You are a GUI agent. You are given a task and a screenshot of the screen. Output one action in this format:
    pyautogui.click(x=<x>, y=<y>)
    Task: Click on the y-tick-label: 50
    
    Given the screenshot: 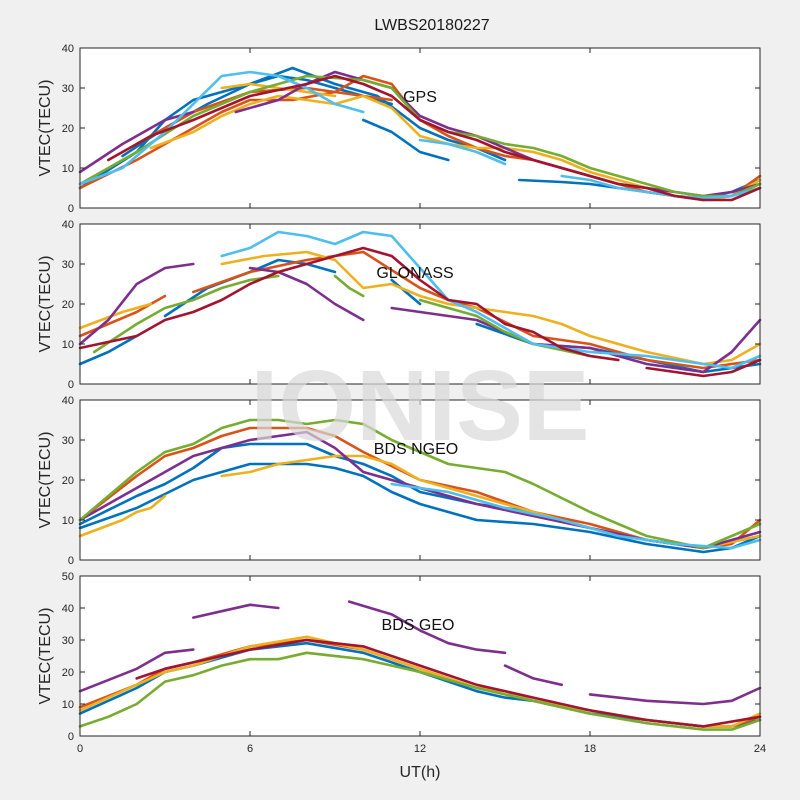 What is the action you would take?
    pyautogui.click(x=68, y=577)
    